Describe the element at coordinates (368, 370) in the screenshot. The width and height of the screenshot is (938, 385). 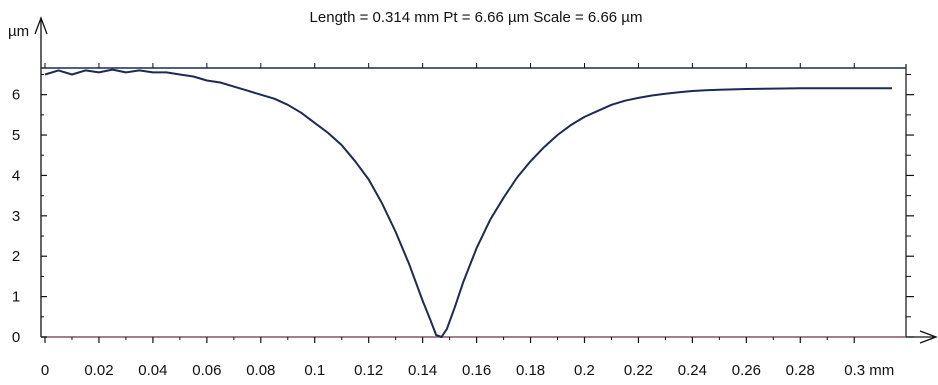
I see `x-tick-label: 0.12` at that location.